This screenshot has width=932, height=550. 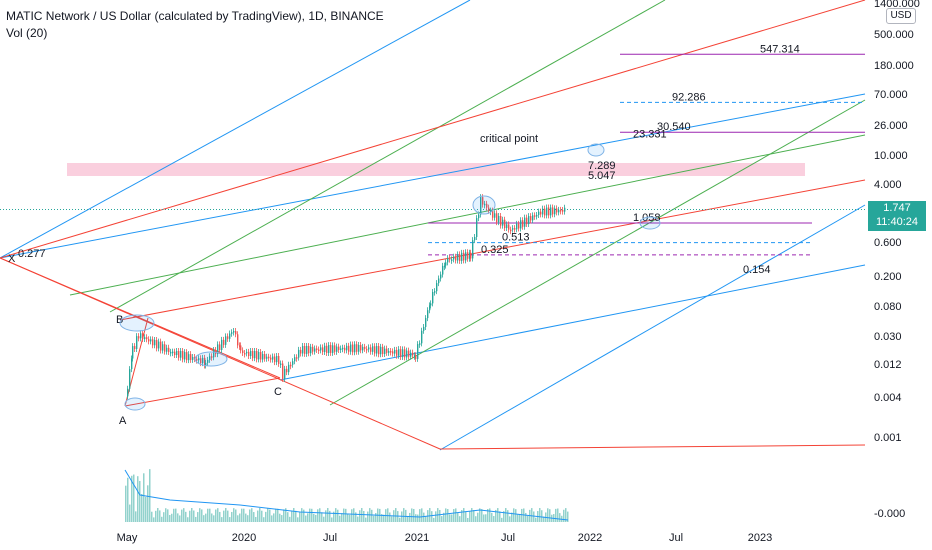 What do you see at coordinates (888, 337) in the screenshot?
I see `y-tick-label: 0.030` at bounding box center [888, 337].